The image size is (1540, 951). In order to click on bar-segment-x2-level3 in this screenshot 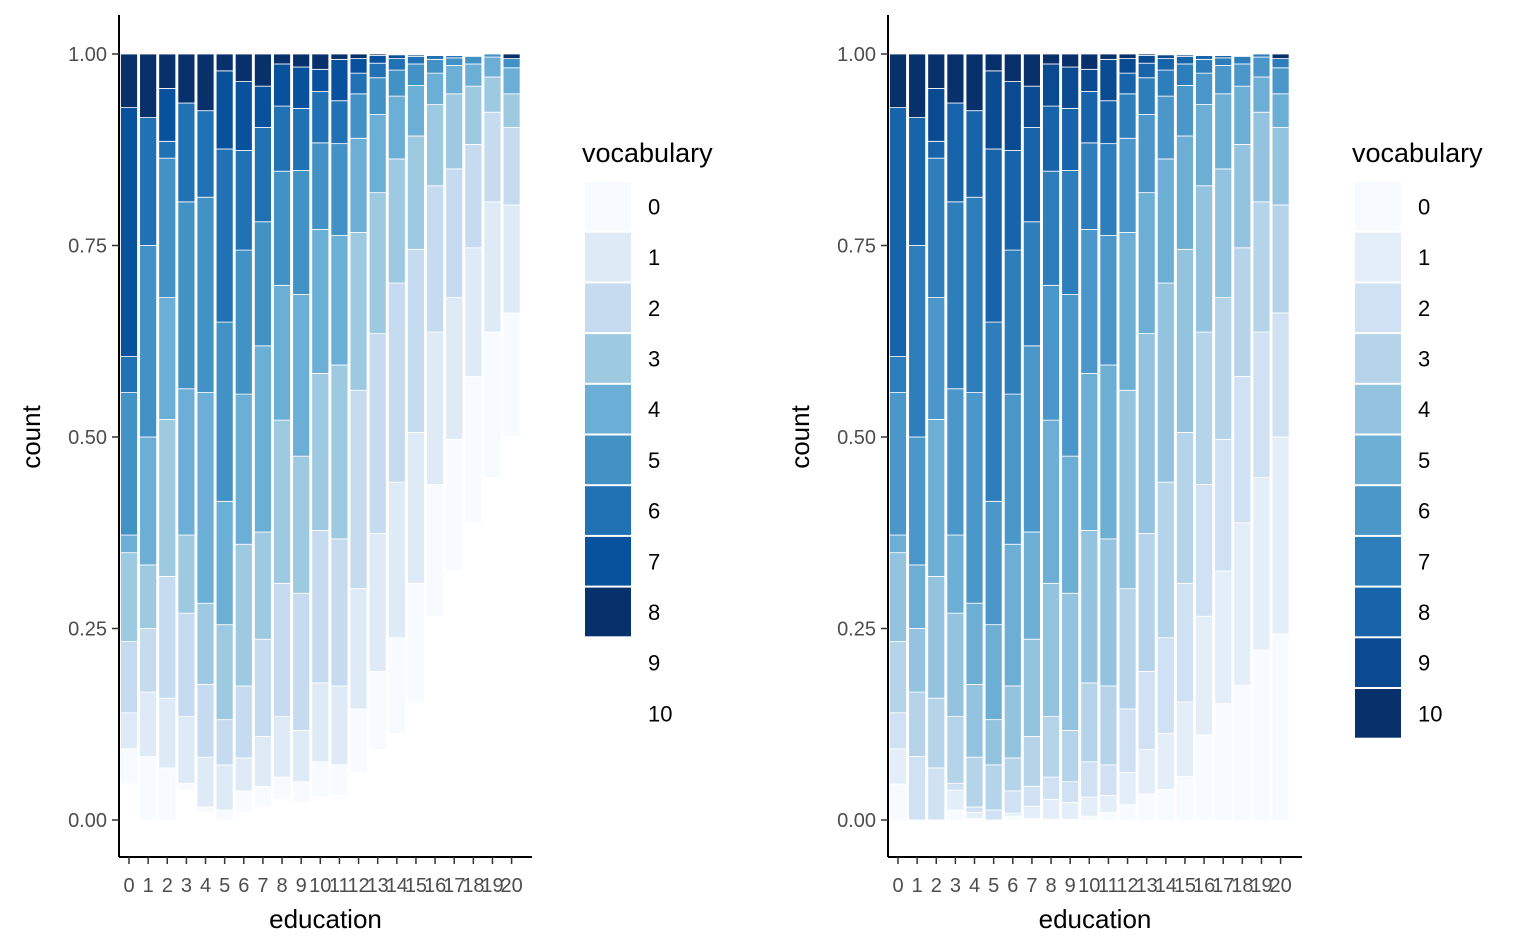, I will do `click(167, 497)`.